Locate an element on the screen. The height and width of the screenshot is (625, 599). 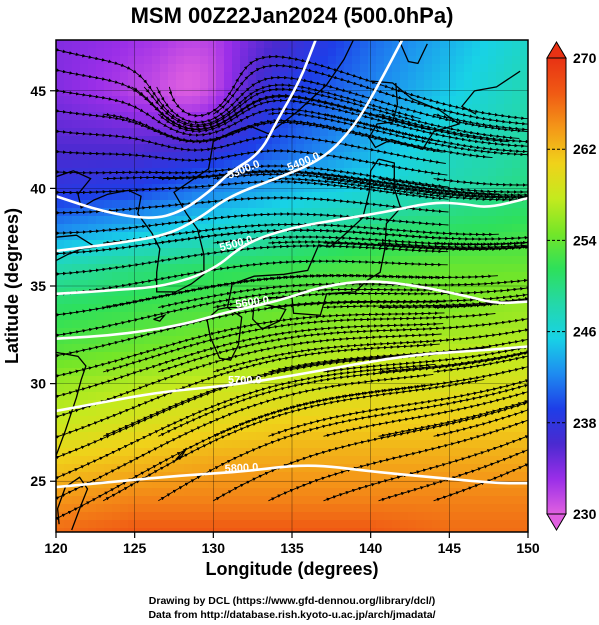
colorbar-tick-label: 270 is located at coordinates (585, 58).